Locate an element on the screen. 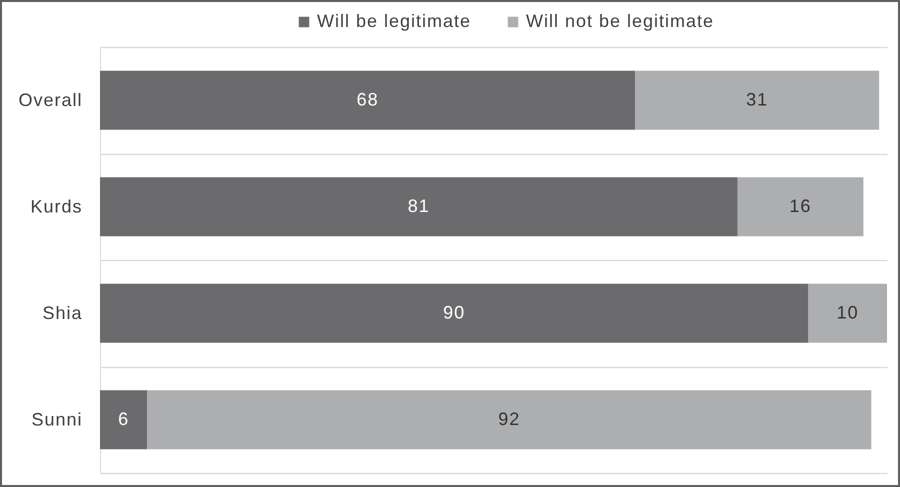 The image size is (900, 487). data-label: 16 is located at coordinates (800, 206).